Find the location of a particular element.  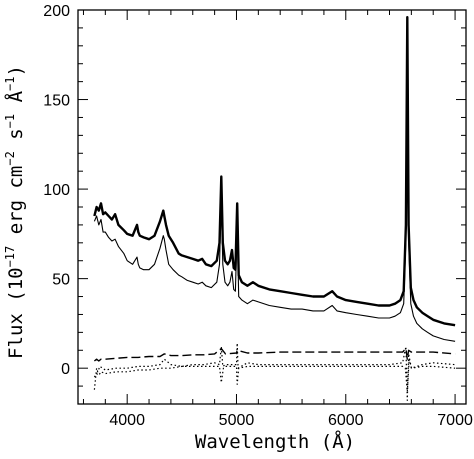

y-tick-label: 100 is located at coordinates (56, 190).